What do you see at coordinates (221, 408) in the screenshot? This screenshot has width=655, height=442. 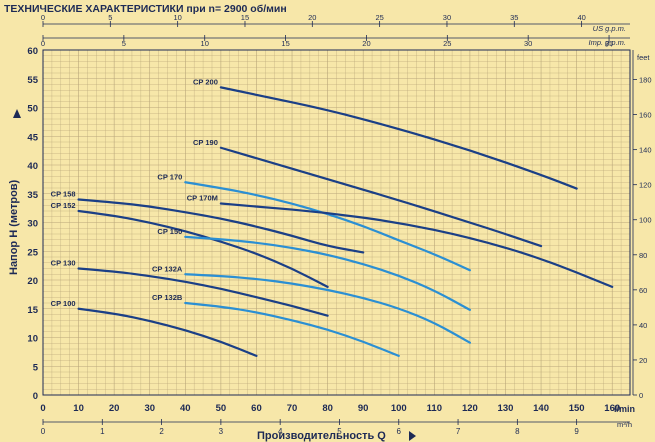 I see `x-tick-label: 50` at bounding box center [221, 408].